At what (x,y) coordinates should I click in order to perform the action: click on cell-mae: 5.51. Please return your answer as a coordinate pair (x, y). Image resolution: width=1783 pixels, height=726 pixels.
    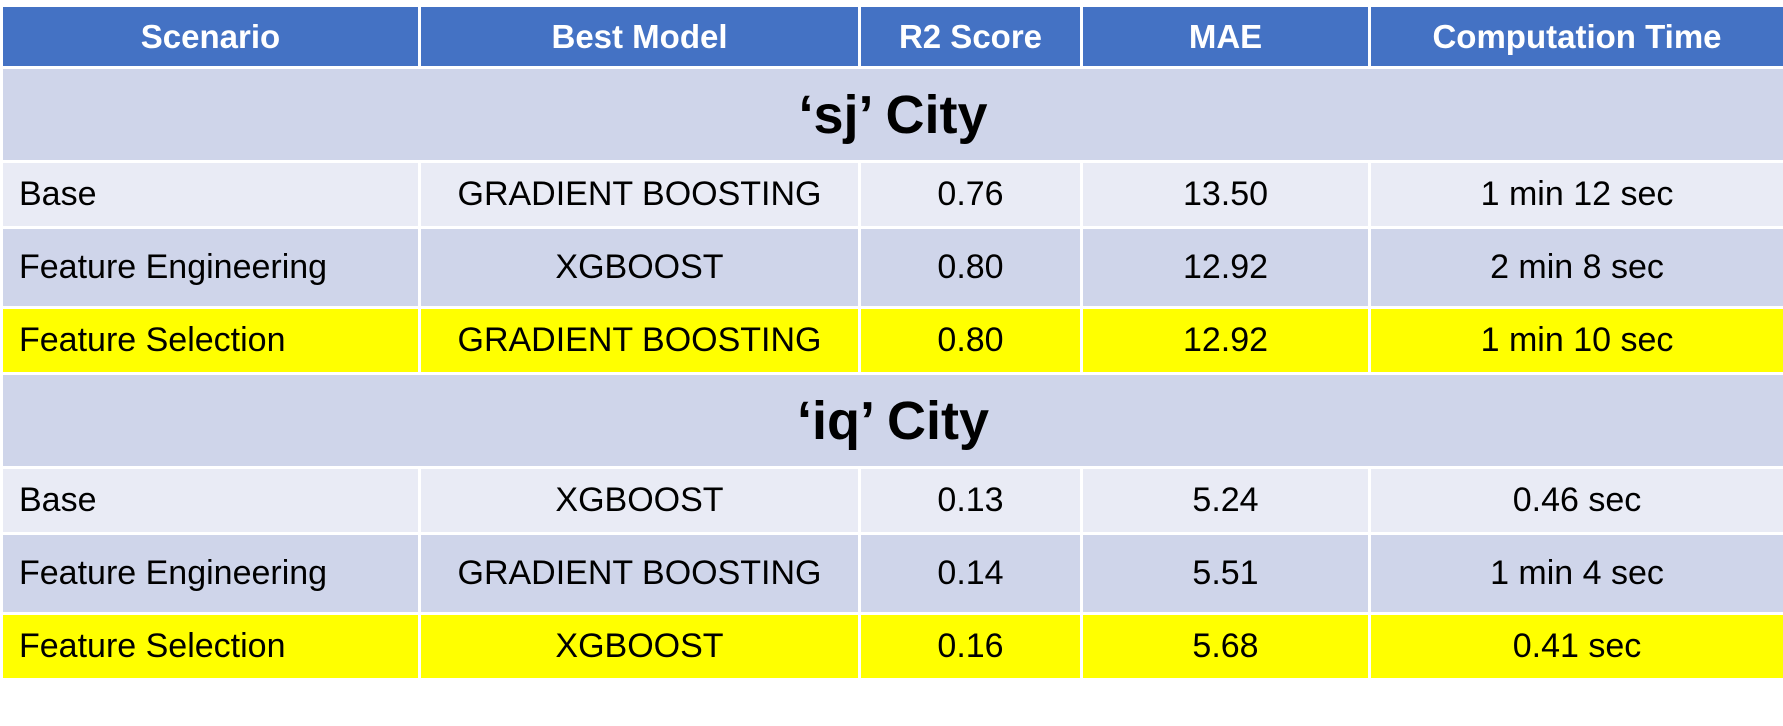
    Looking at the image, I should click on (1225, 573).